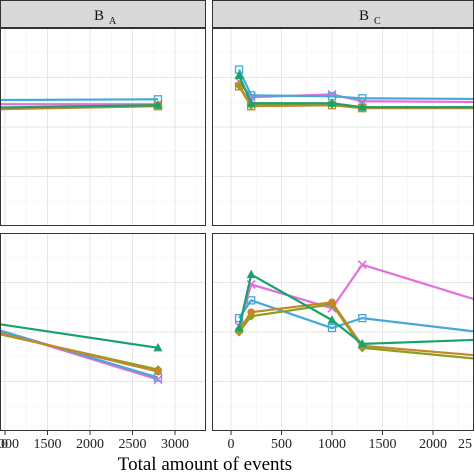 This screenshot has width=474, height=474. What do you see at coordinates (205, 464) in the screenshot?
I see `x-axis-title: Total amount of events` at bounding box center [205, 464].